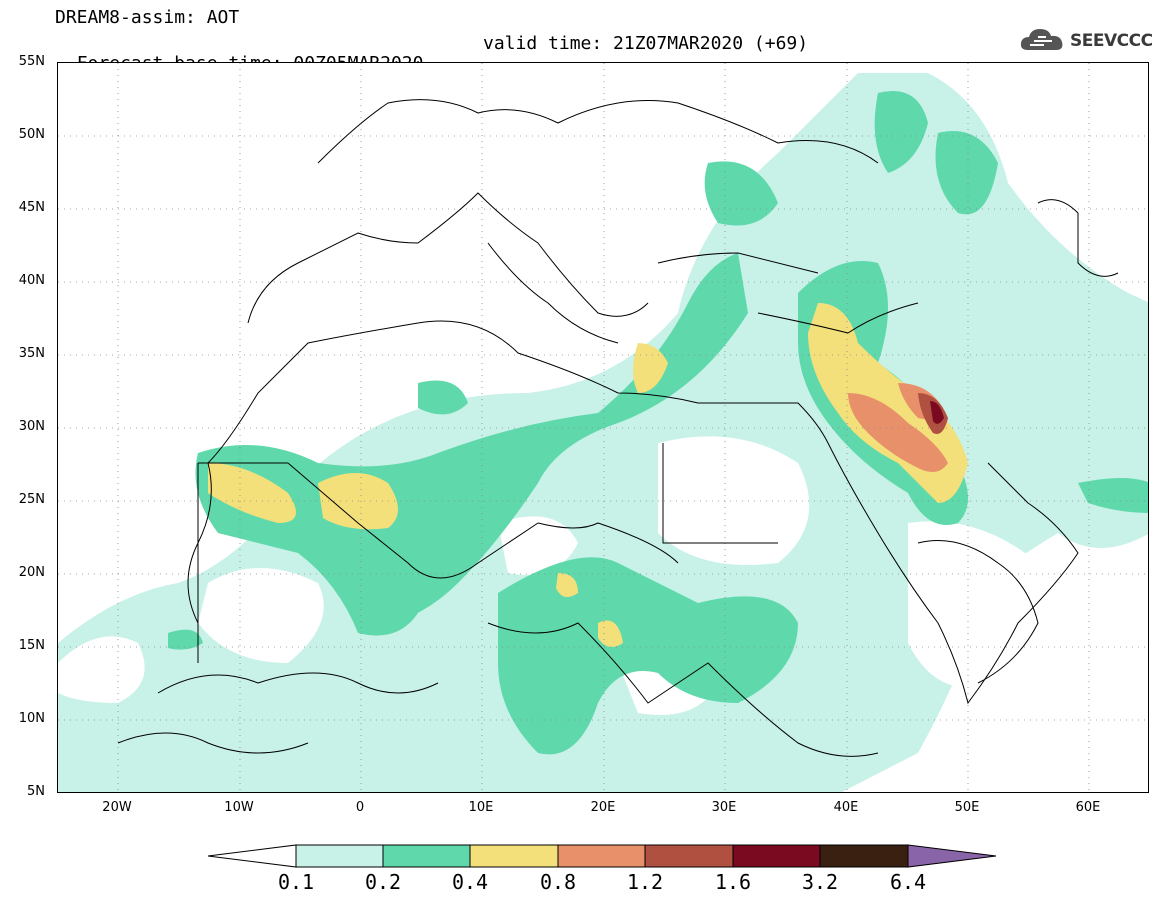 The width and height of the screenshot is (1165, 905). Describe the element at coordinates (117, 807) in the screenshot. I see `lon-label-20w: 20W` at that location.